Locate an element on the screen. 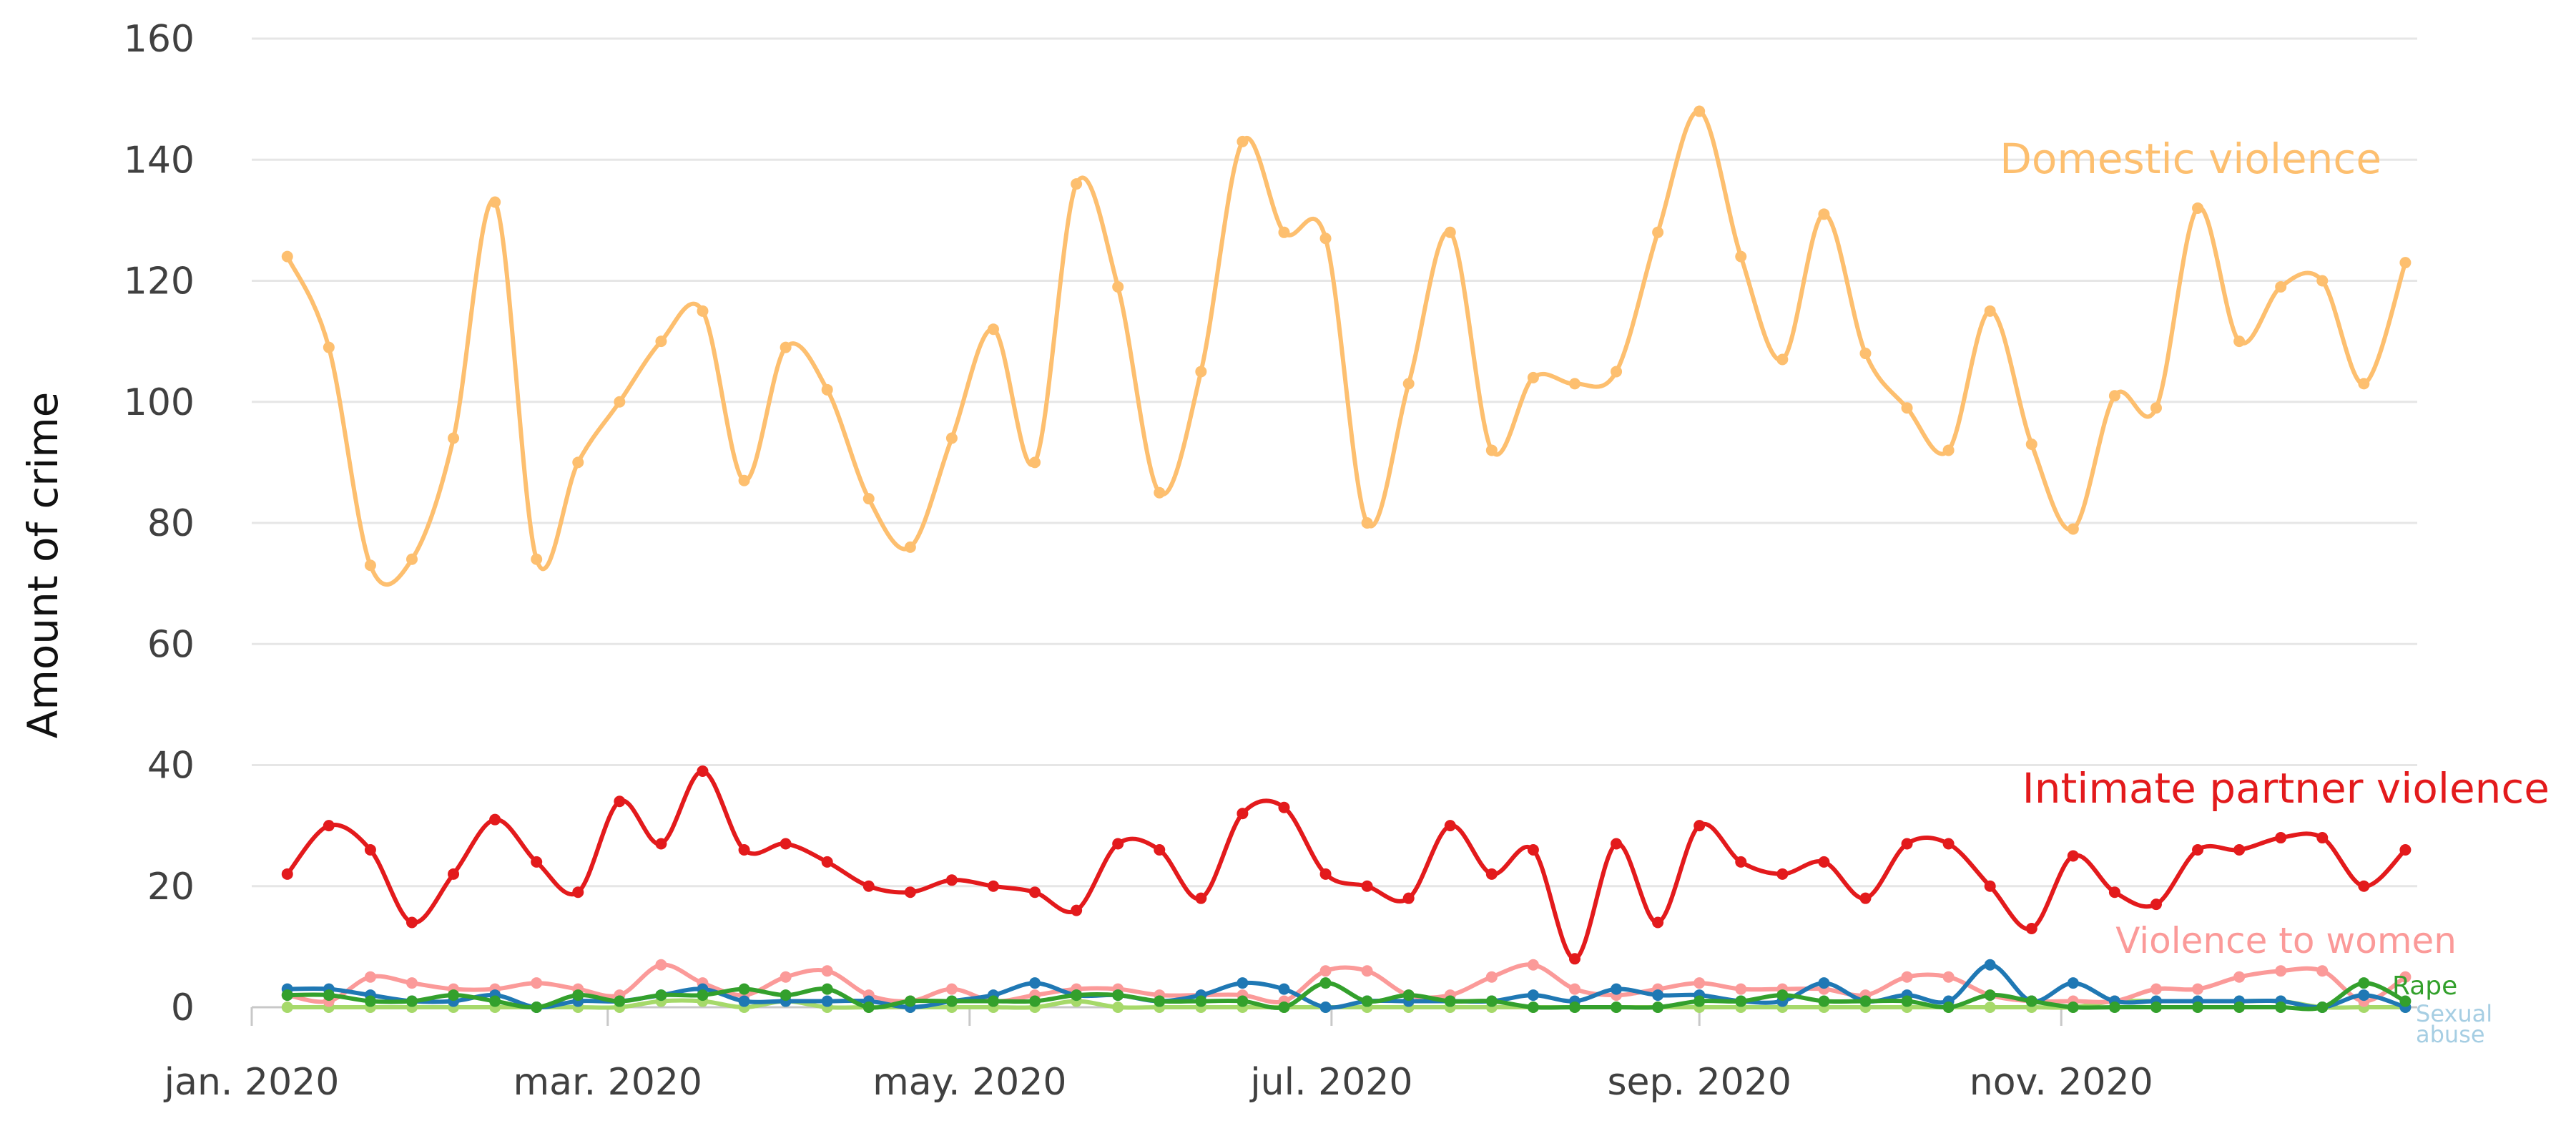 This screenshot has height=1136, width=2576. x-tick-label: nov. 2020 is located at coordinates (2061, 1082).